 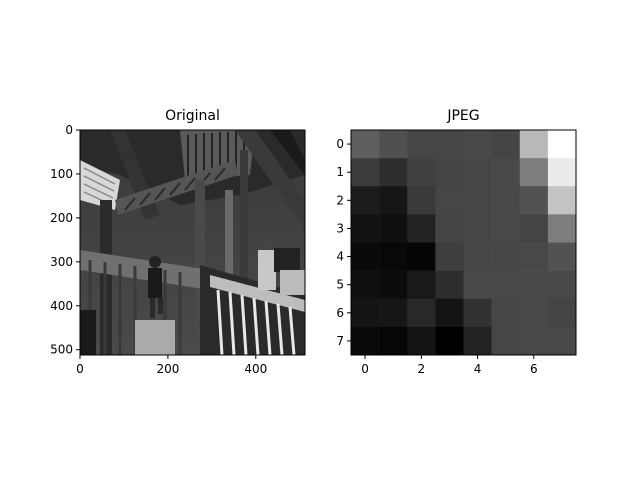 What do you see at coordinates (61, 350) in the screenshot?
I see `original-y-tick-label: 500` at bounding box center [61, 350].